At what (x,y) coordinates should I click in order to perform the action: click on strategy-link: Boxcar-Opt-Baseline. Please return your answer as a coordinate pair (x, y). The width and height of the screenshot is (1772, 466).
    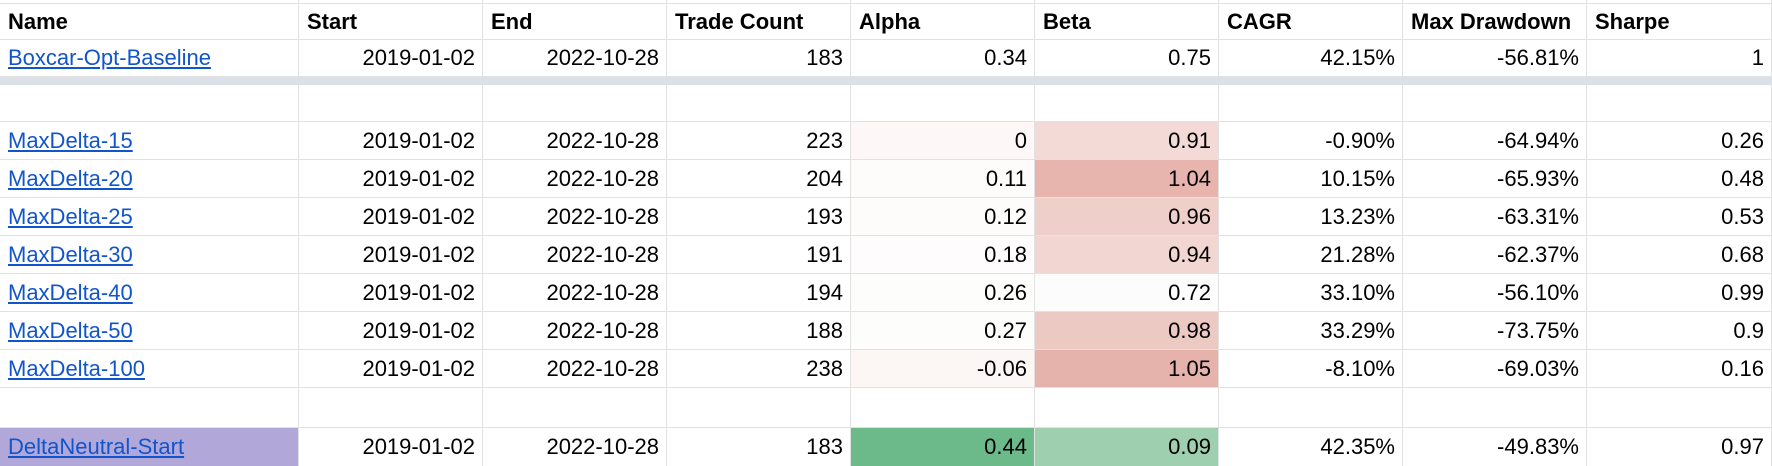
    Looking at the image, I should click on (109, 57).